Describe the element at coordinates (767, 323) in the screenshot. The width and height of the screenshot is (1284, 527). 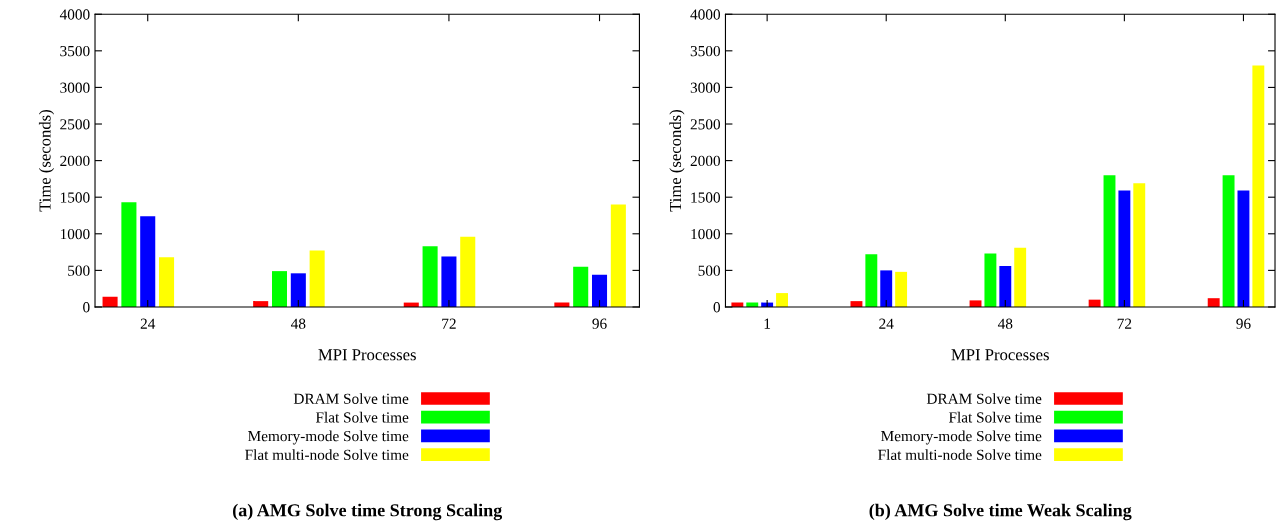
I see `x-tick-label: 1` at that location.